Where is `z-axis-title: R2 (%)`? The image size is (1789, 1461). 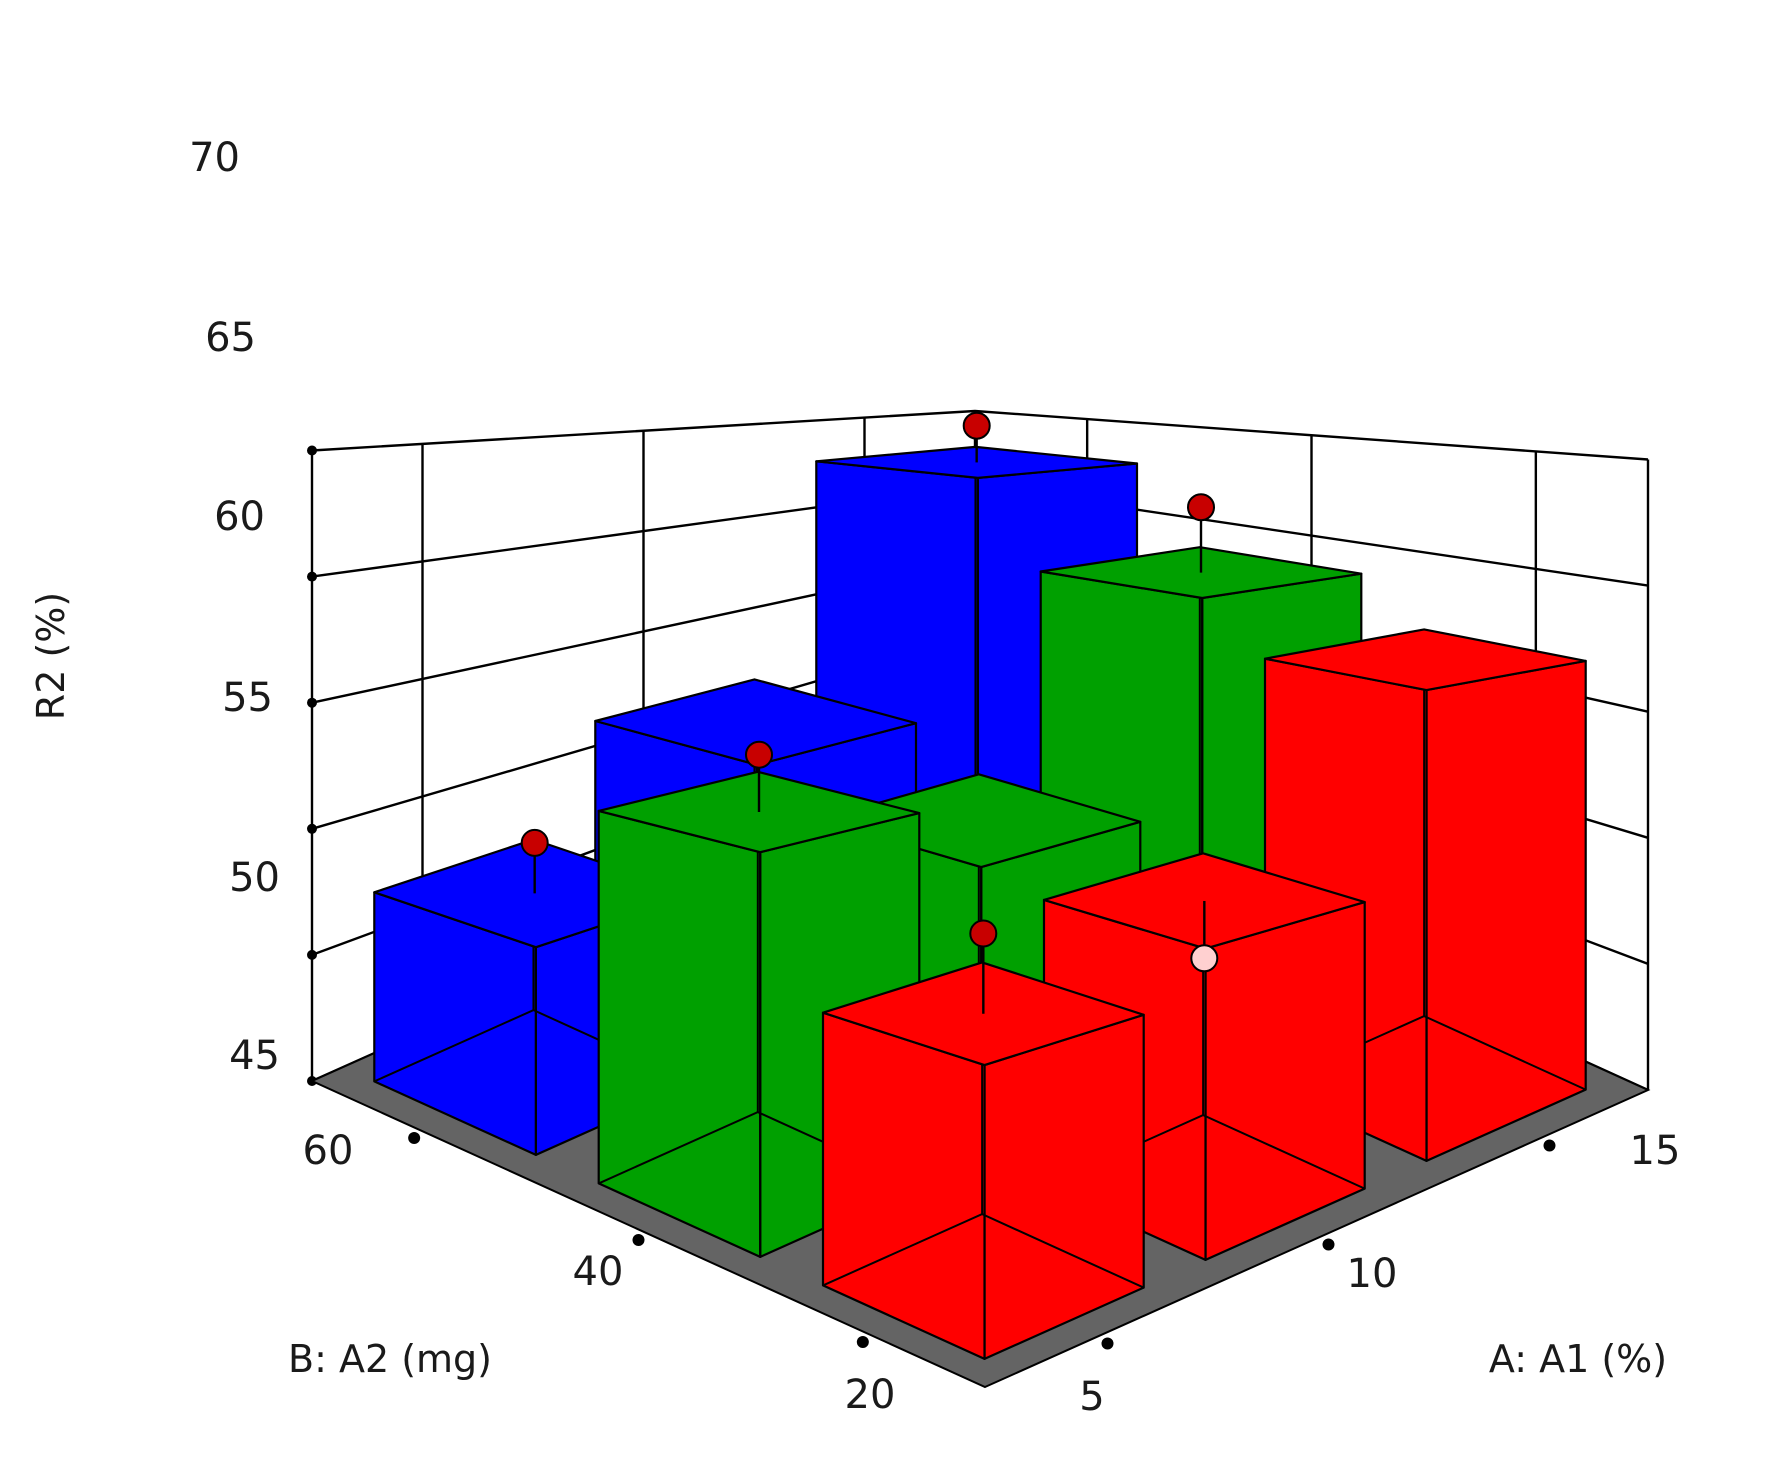
z-axis-title: R2 (%) is located at coordinates (51, 656).